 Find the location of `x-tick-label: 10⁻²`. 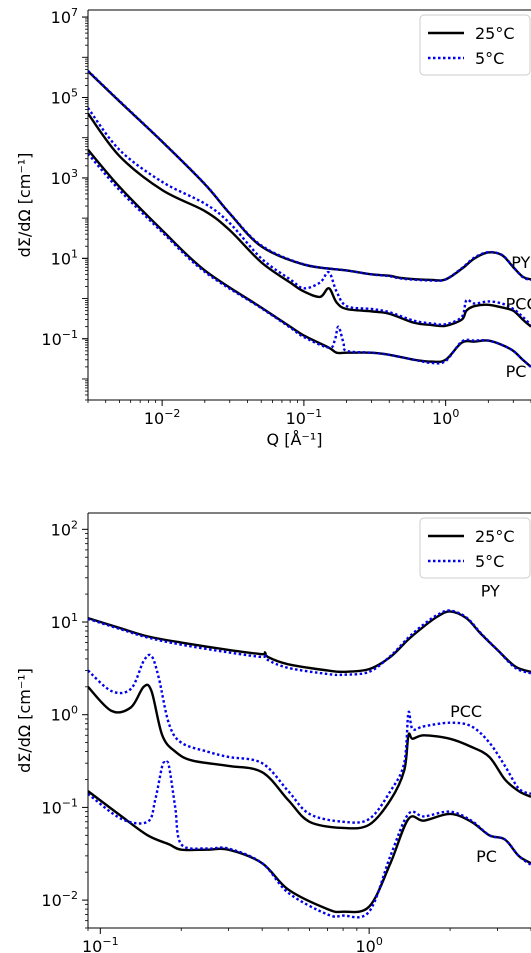

x-tick-label: 10⁻² is located at coordinates (162, 417).